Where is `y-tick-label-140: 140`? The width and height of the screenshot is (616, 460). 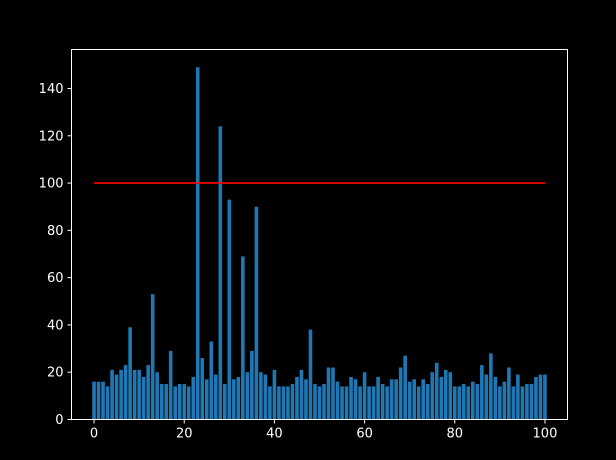 y-tick-label-140: 140 is located at coordinates (51, 89).